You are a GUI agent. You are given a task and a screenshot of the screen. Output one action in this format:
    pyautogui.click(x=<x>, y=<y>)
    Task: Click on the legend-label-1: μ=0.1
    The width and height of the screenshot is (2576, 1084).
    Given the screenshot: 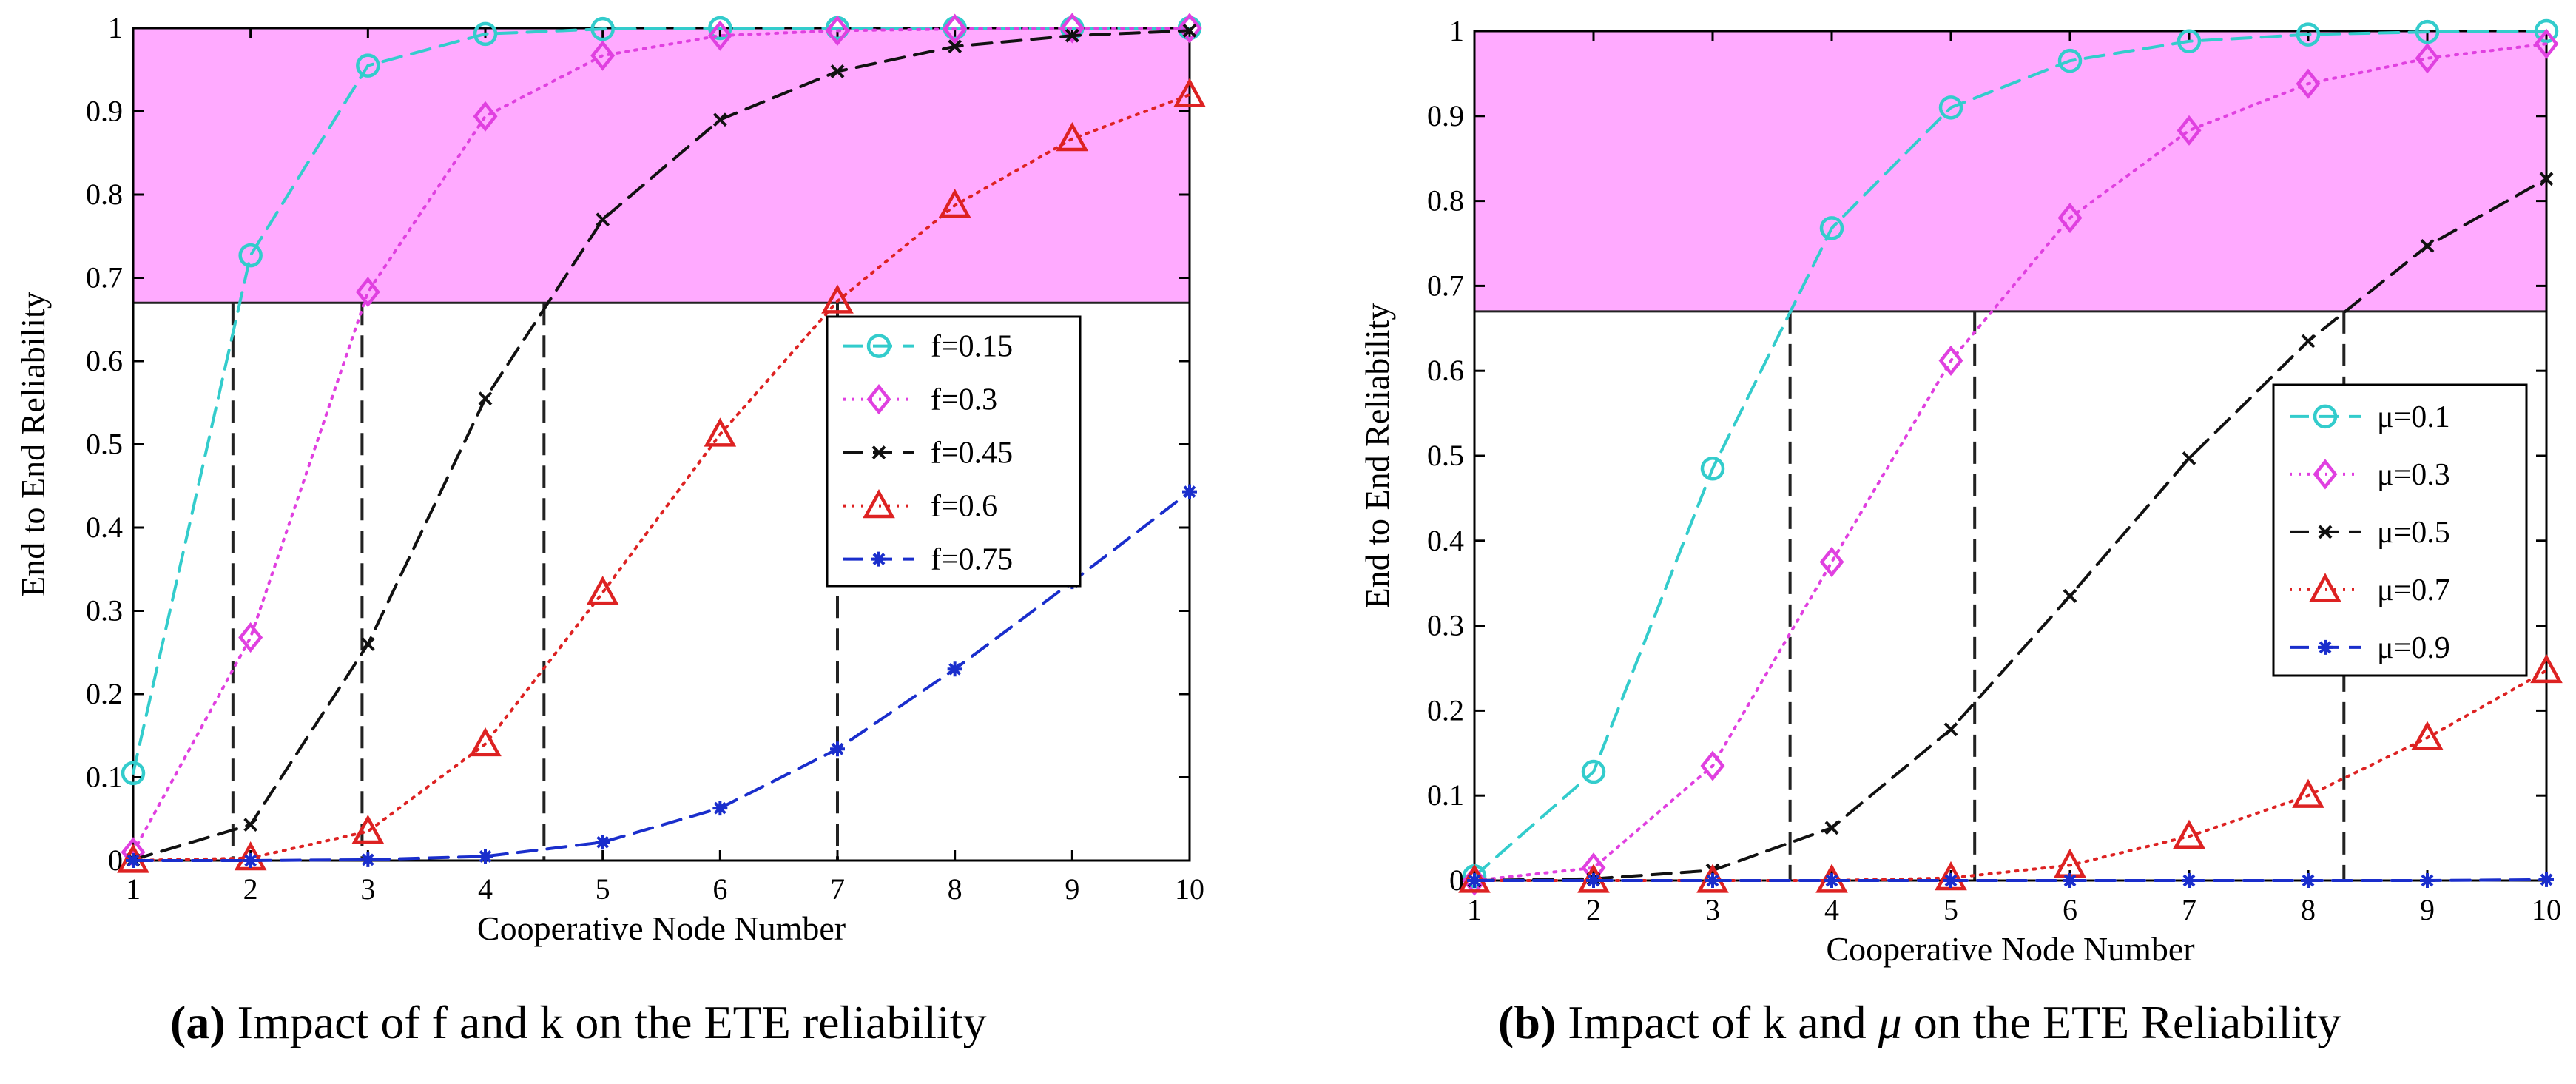 What is the action you would take?
    pyautogui.click(x=2413, y=417)
    